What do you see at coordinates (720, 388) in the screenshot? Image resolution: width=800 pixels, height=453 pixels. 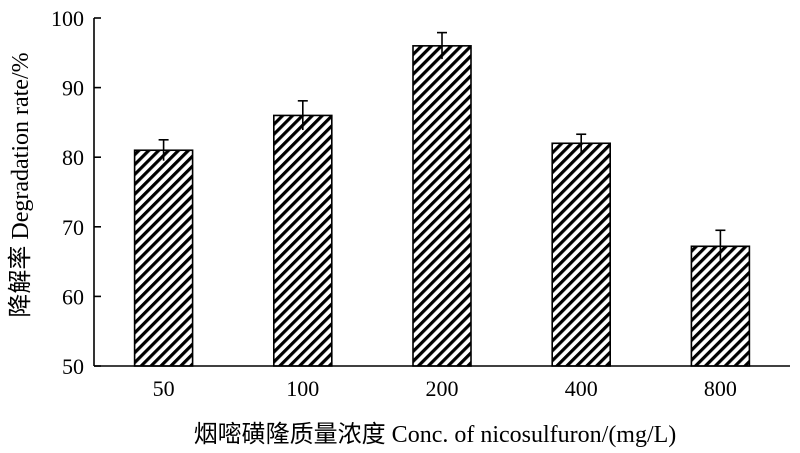 I see `x-tick-label: 800` at bounding box center [720, 388].